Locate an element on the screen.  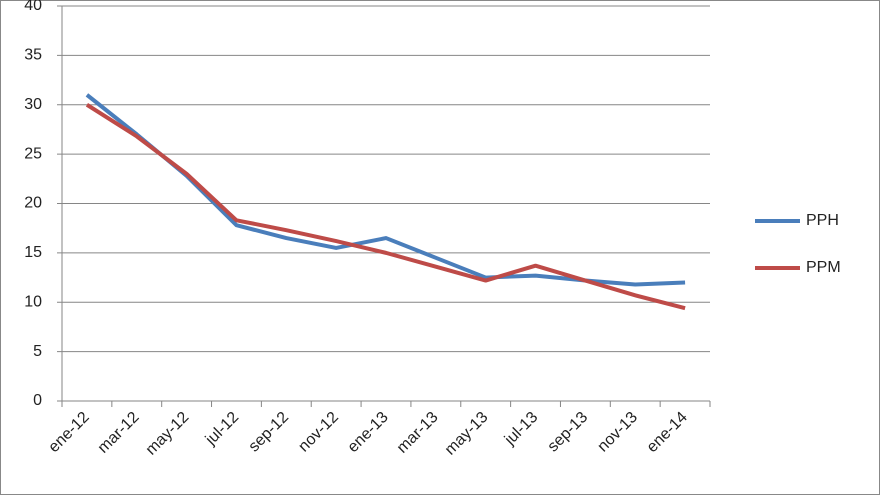
y-tick-label: 10 is located at coordinates (33, 301).